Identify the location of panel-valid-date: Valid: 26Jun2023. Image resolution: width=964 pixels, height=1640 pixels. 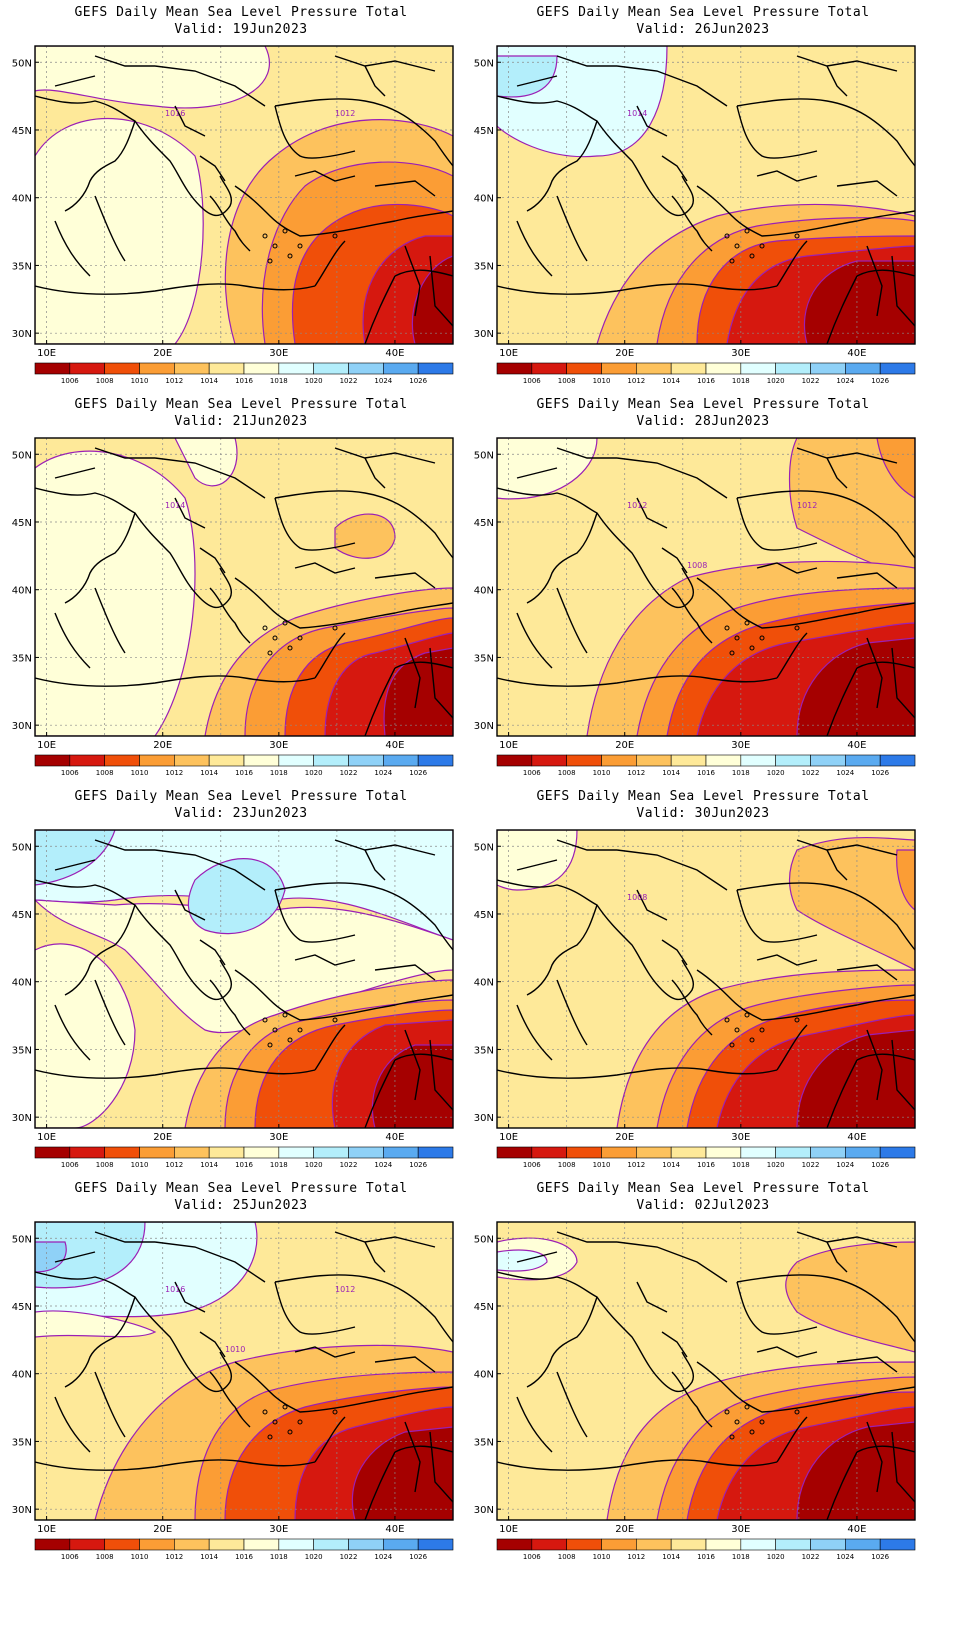
(703, 29).